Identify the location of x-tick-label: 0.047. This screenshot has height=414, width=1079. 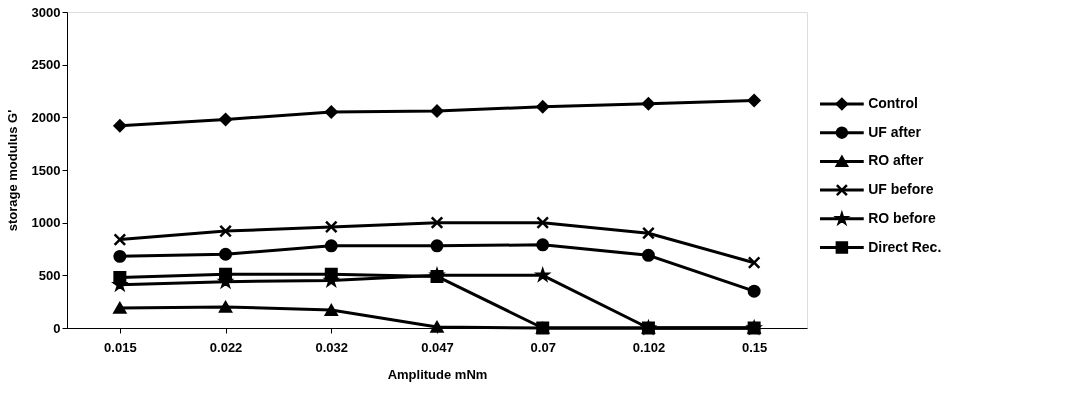
(437, 347).